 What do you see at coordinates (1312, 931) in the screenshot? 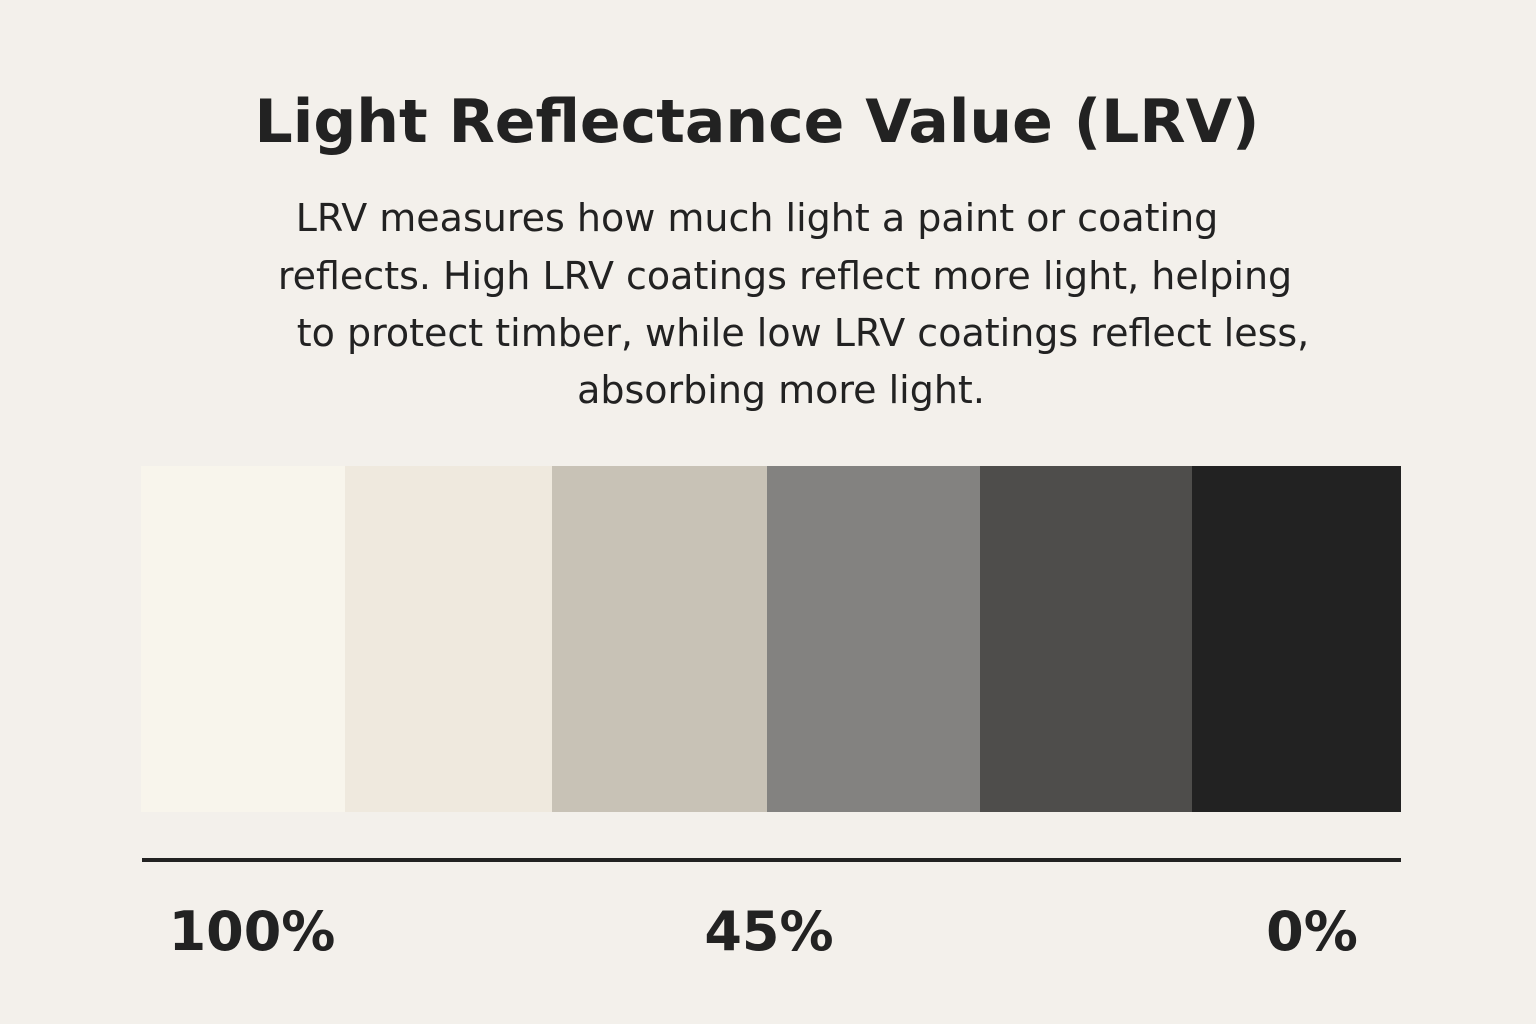
I see `scale-label: 0%` at bounding box center [1312, 931].